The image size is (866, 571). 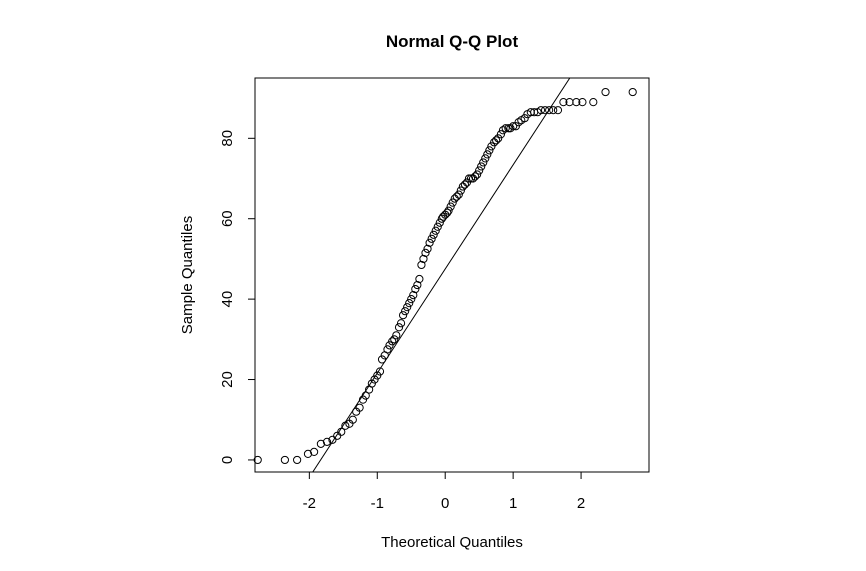 What do you see at coordinates (513, 503) in the screenshot?
I see `x-tick-label: 1` at bounding box center [513, 503].